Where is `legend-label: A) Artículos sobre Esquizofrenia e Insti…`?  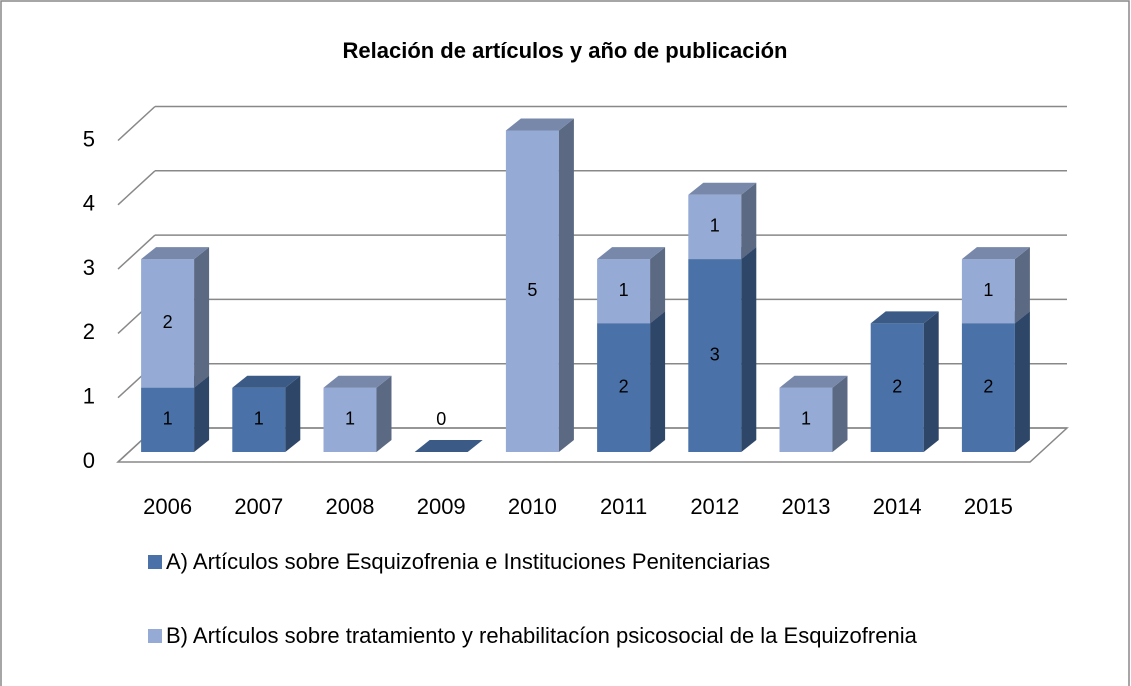 legend-label: A) Artículos sobre Esquizofrenia e Insti… is located at coordinates (468, 561).